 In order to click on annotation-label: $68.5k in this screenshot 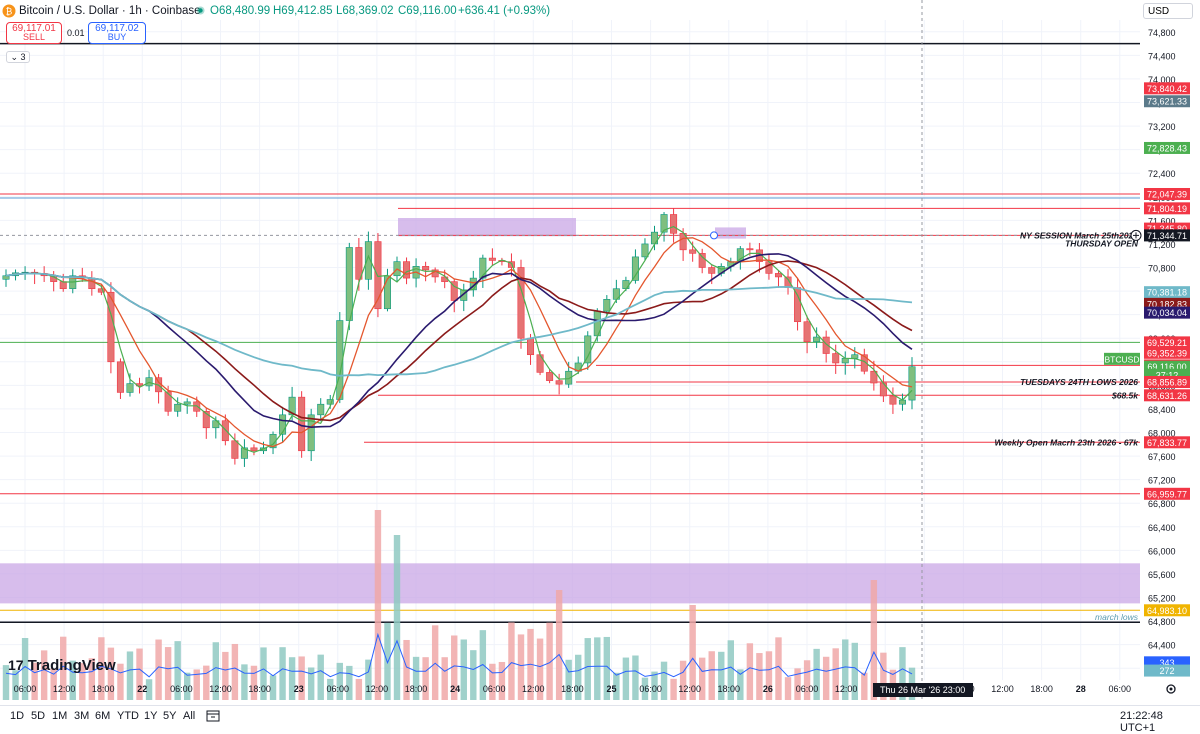, I will do `click(1125, 395)`.